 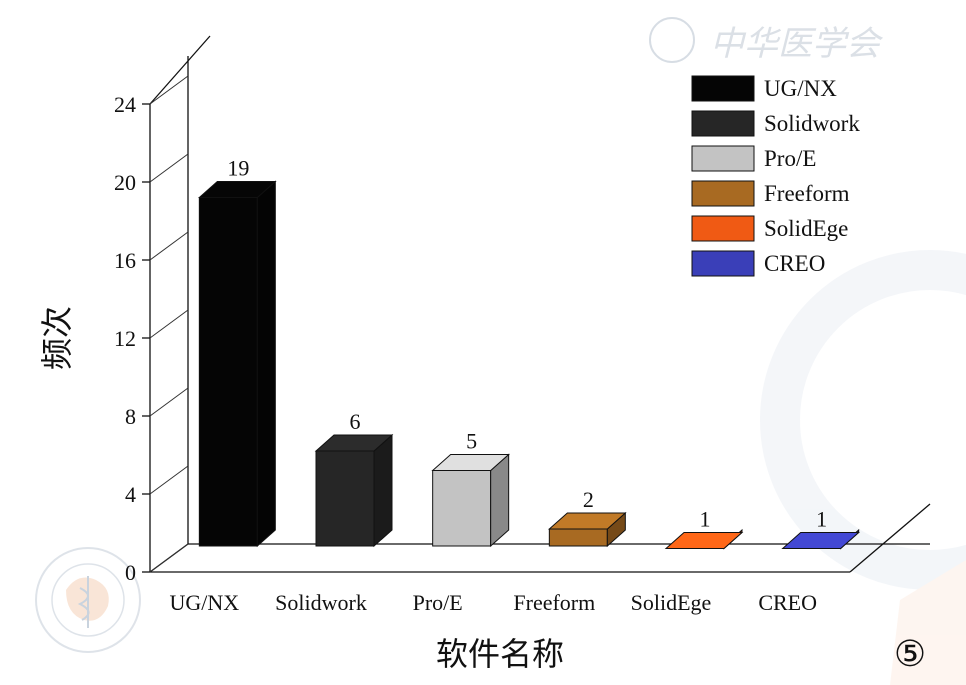 What do you see at coordinates (800, 88) in the screenshot?
I see `legend-label: UG/NX` at bounding box center [800, 88].